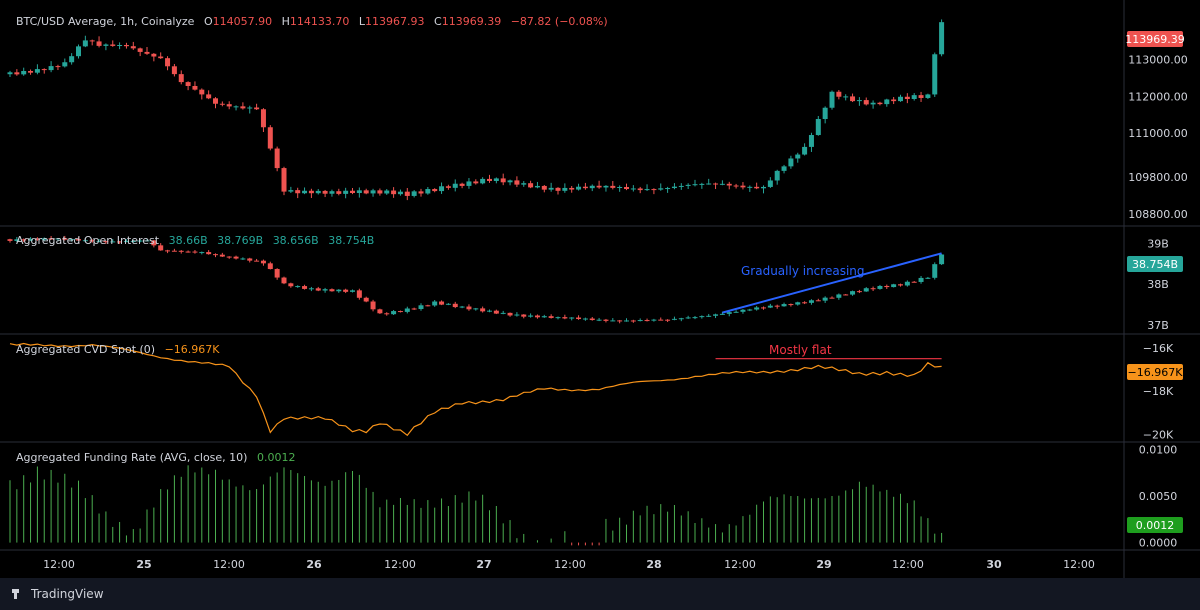  Describe the element at coordinates (240, 240) in the screenshot. I see `oi-high: 38.769B` at that location.